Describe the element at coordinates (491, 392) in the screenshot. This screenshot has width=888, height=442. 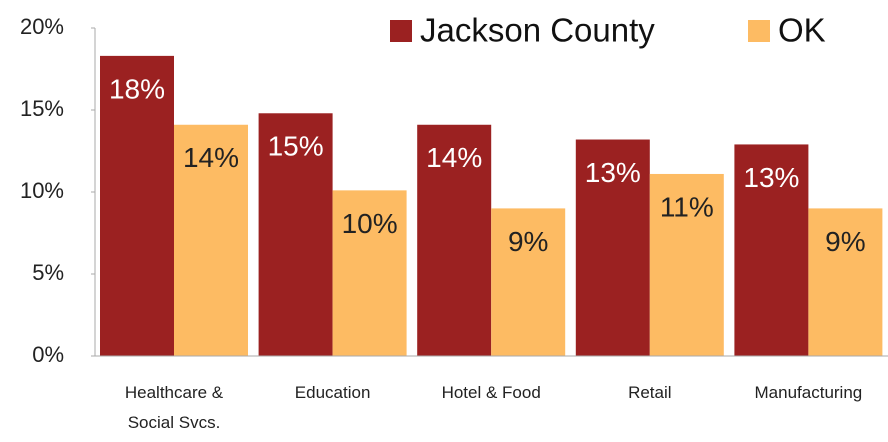
I see `x-tick-label: Hotel & Food` at that location.